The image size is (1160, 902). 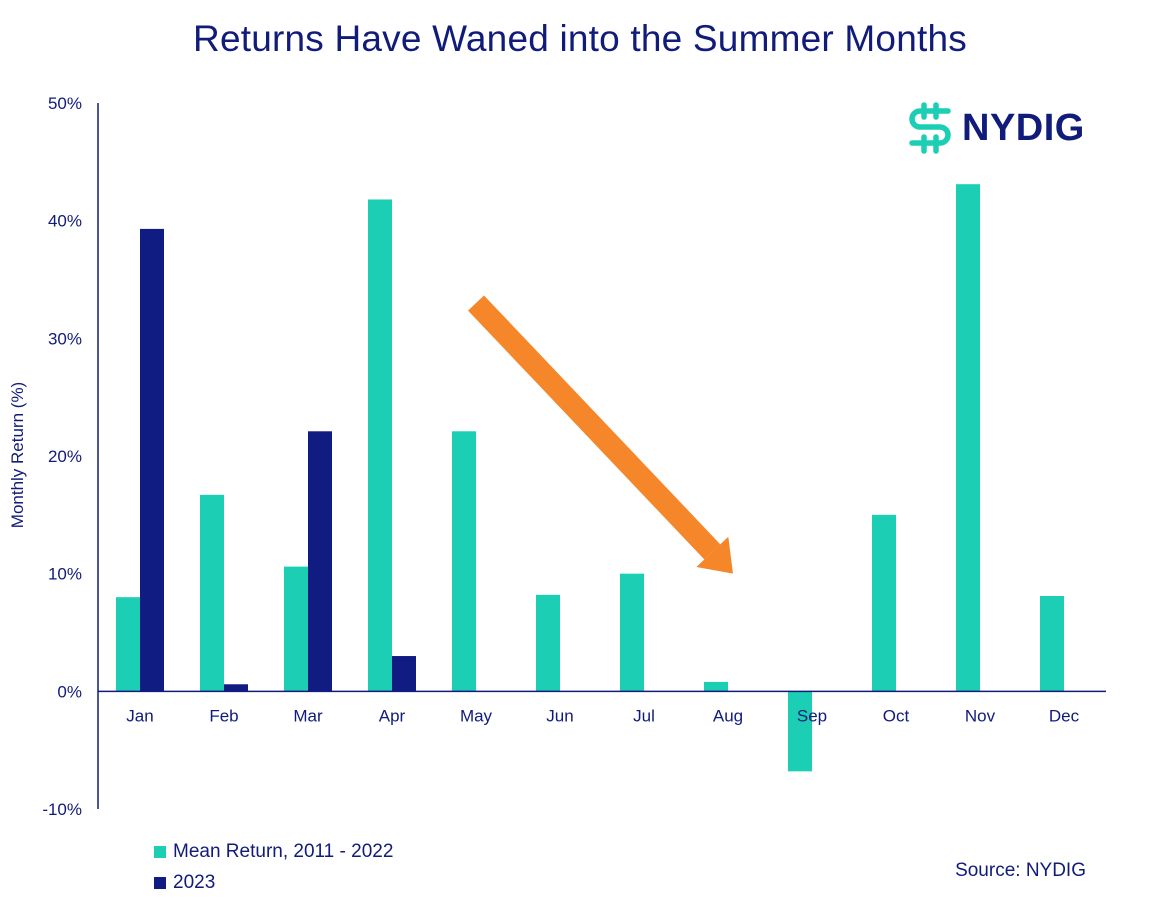 What do you see at coordinates (212, 593) in the screenshot?
I see `bar-mean-feb` at bounding box center [212, 593].